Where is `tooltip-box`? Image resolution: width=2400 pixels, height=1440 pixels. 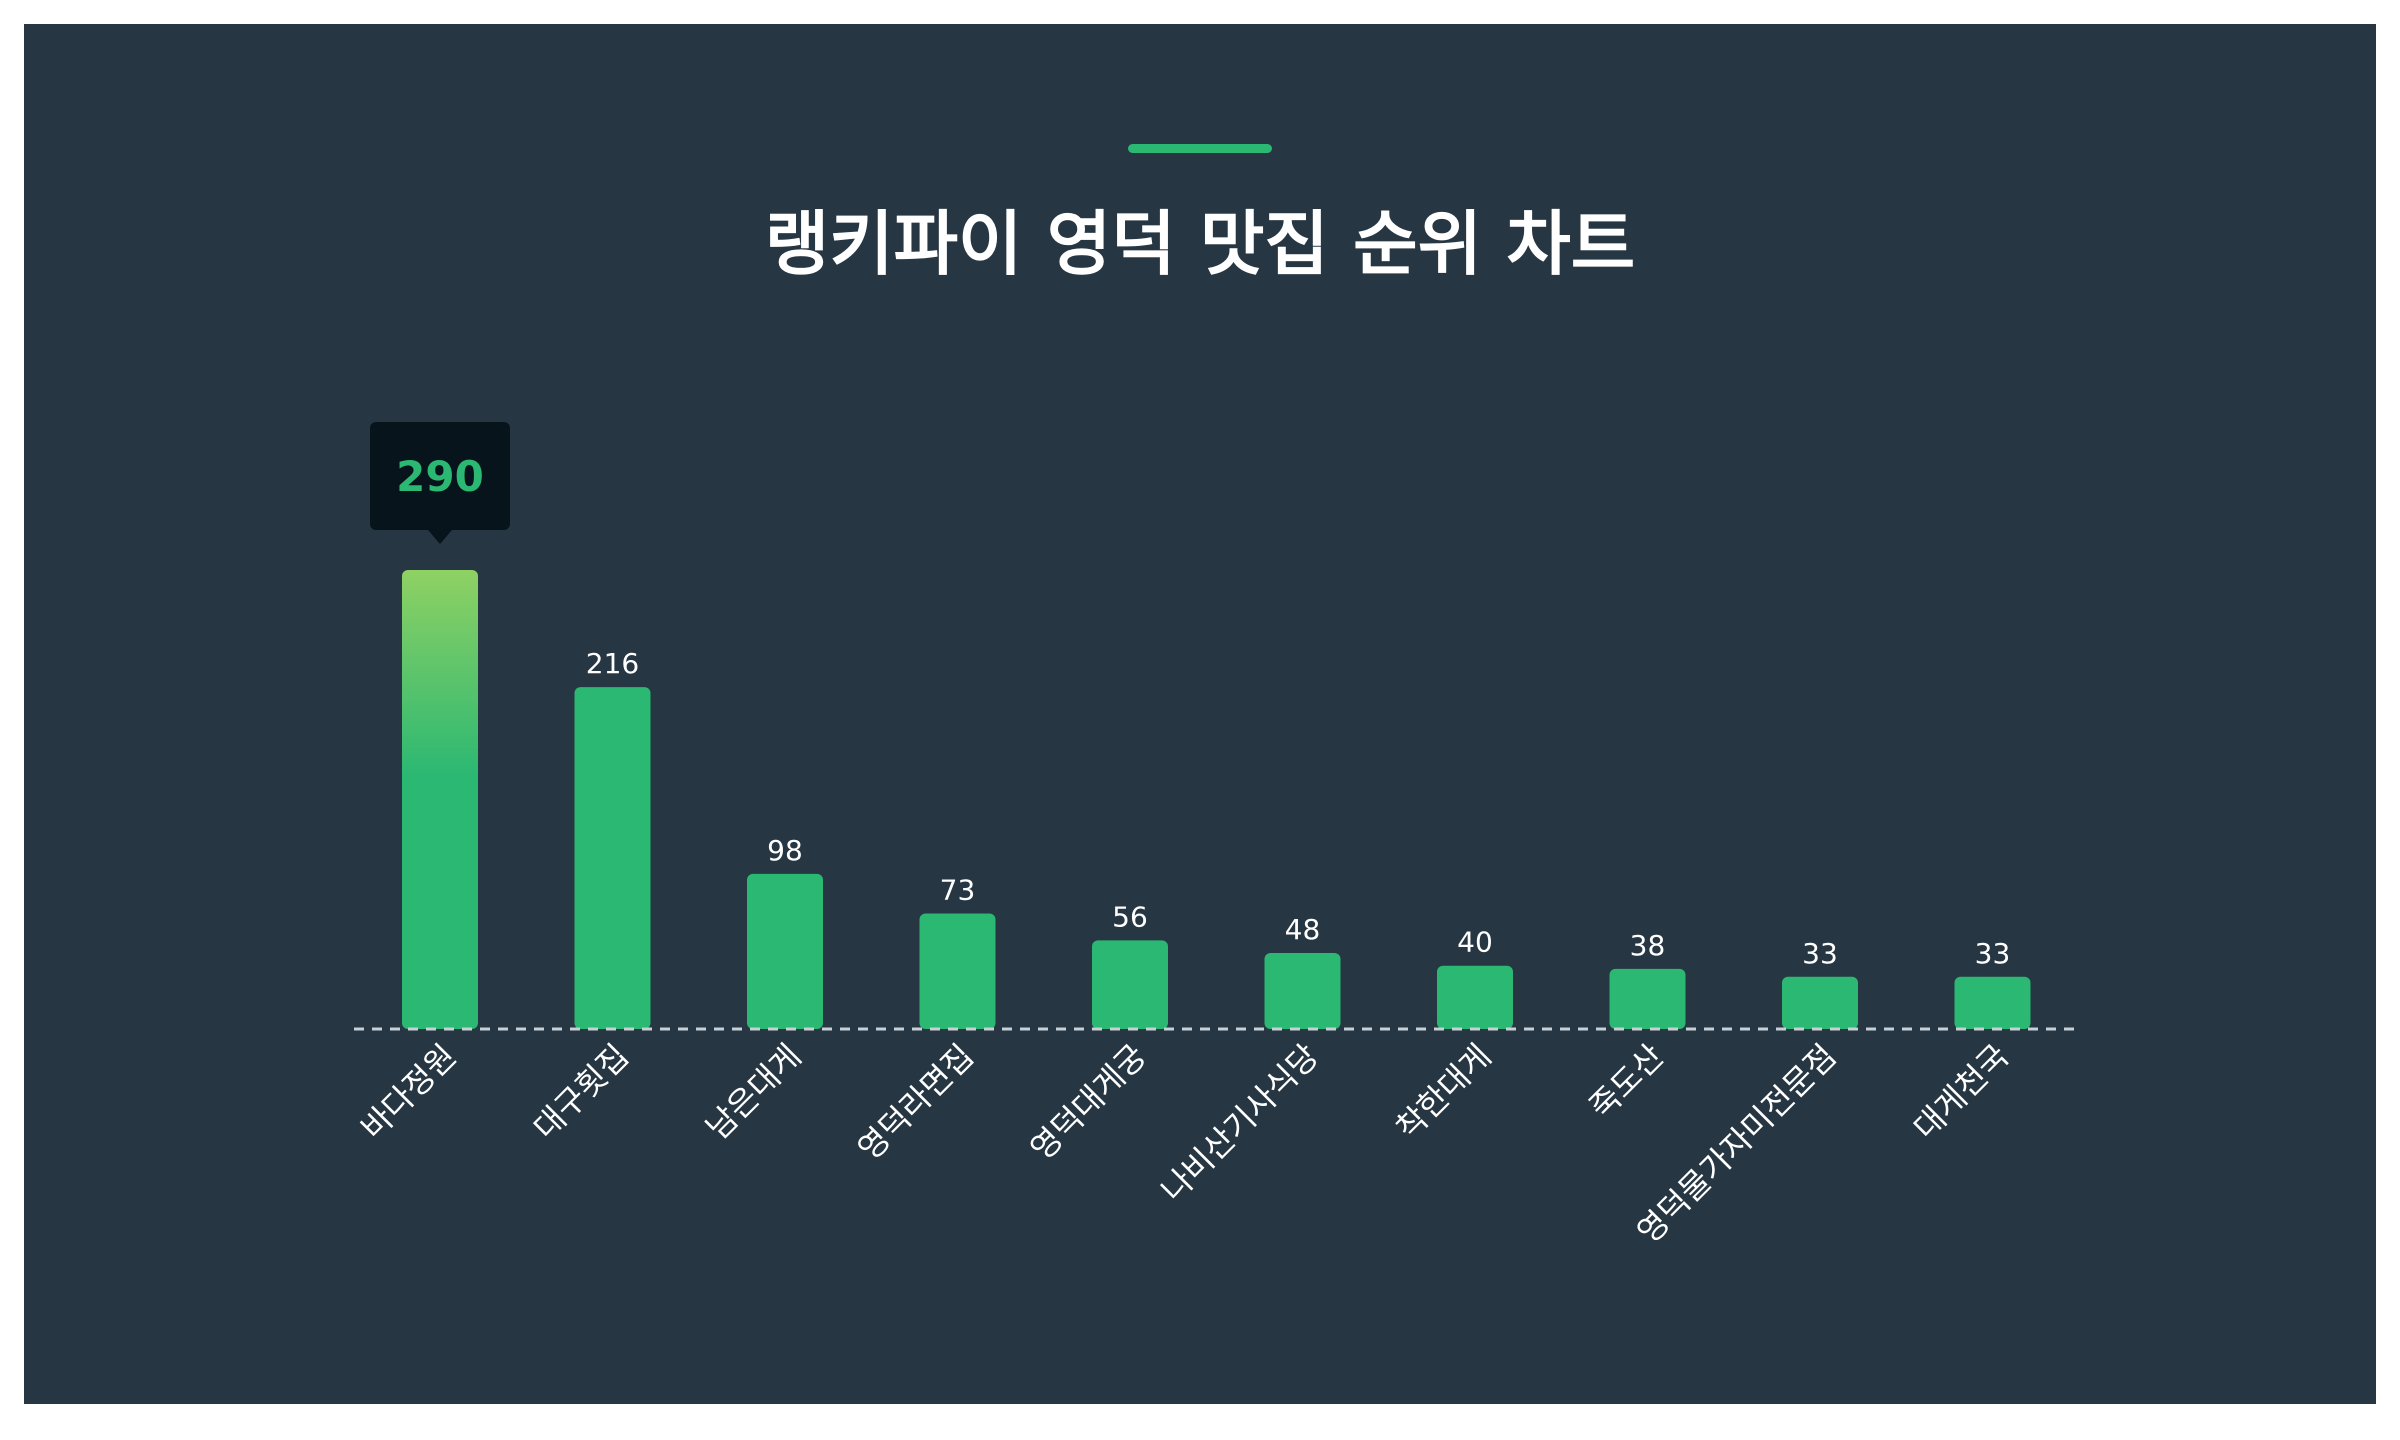
tooltip-box is located at coordinates (440, 476).